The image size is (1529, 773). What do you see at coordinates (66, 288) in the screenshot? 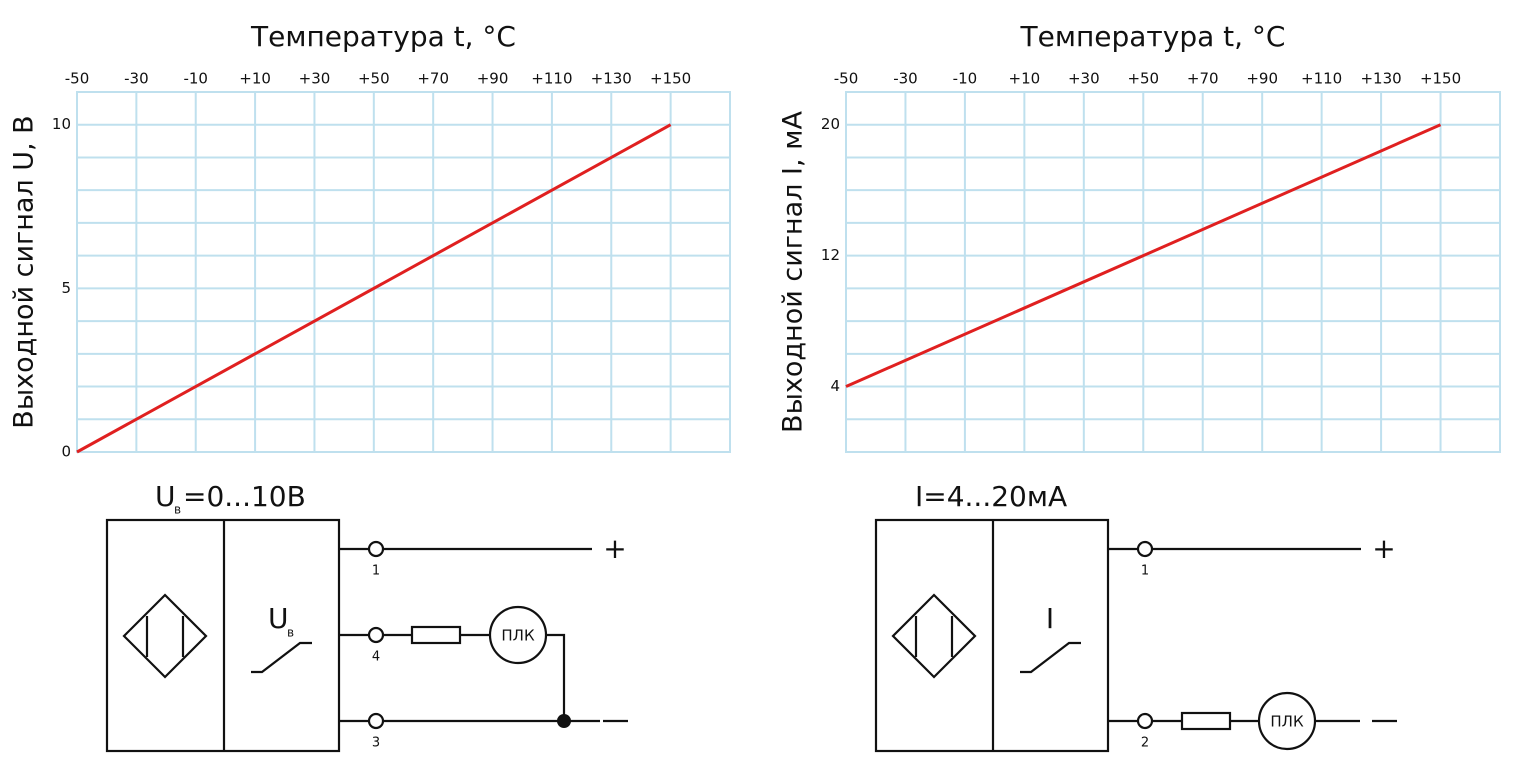
I see `y-tick-label: 5` at bounding box center [66, 288].